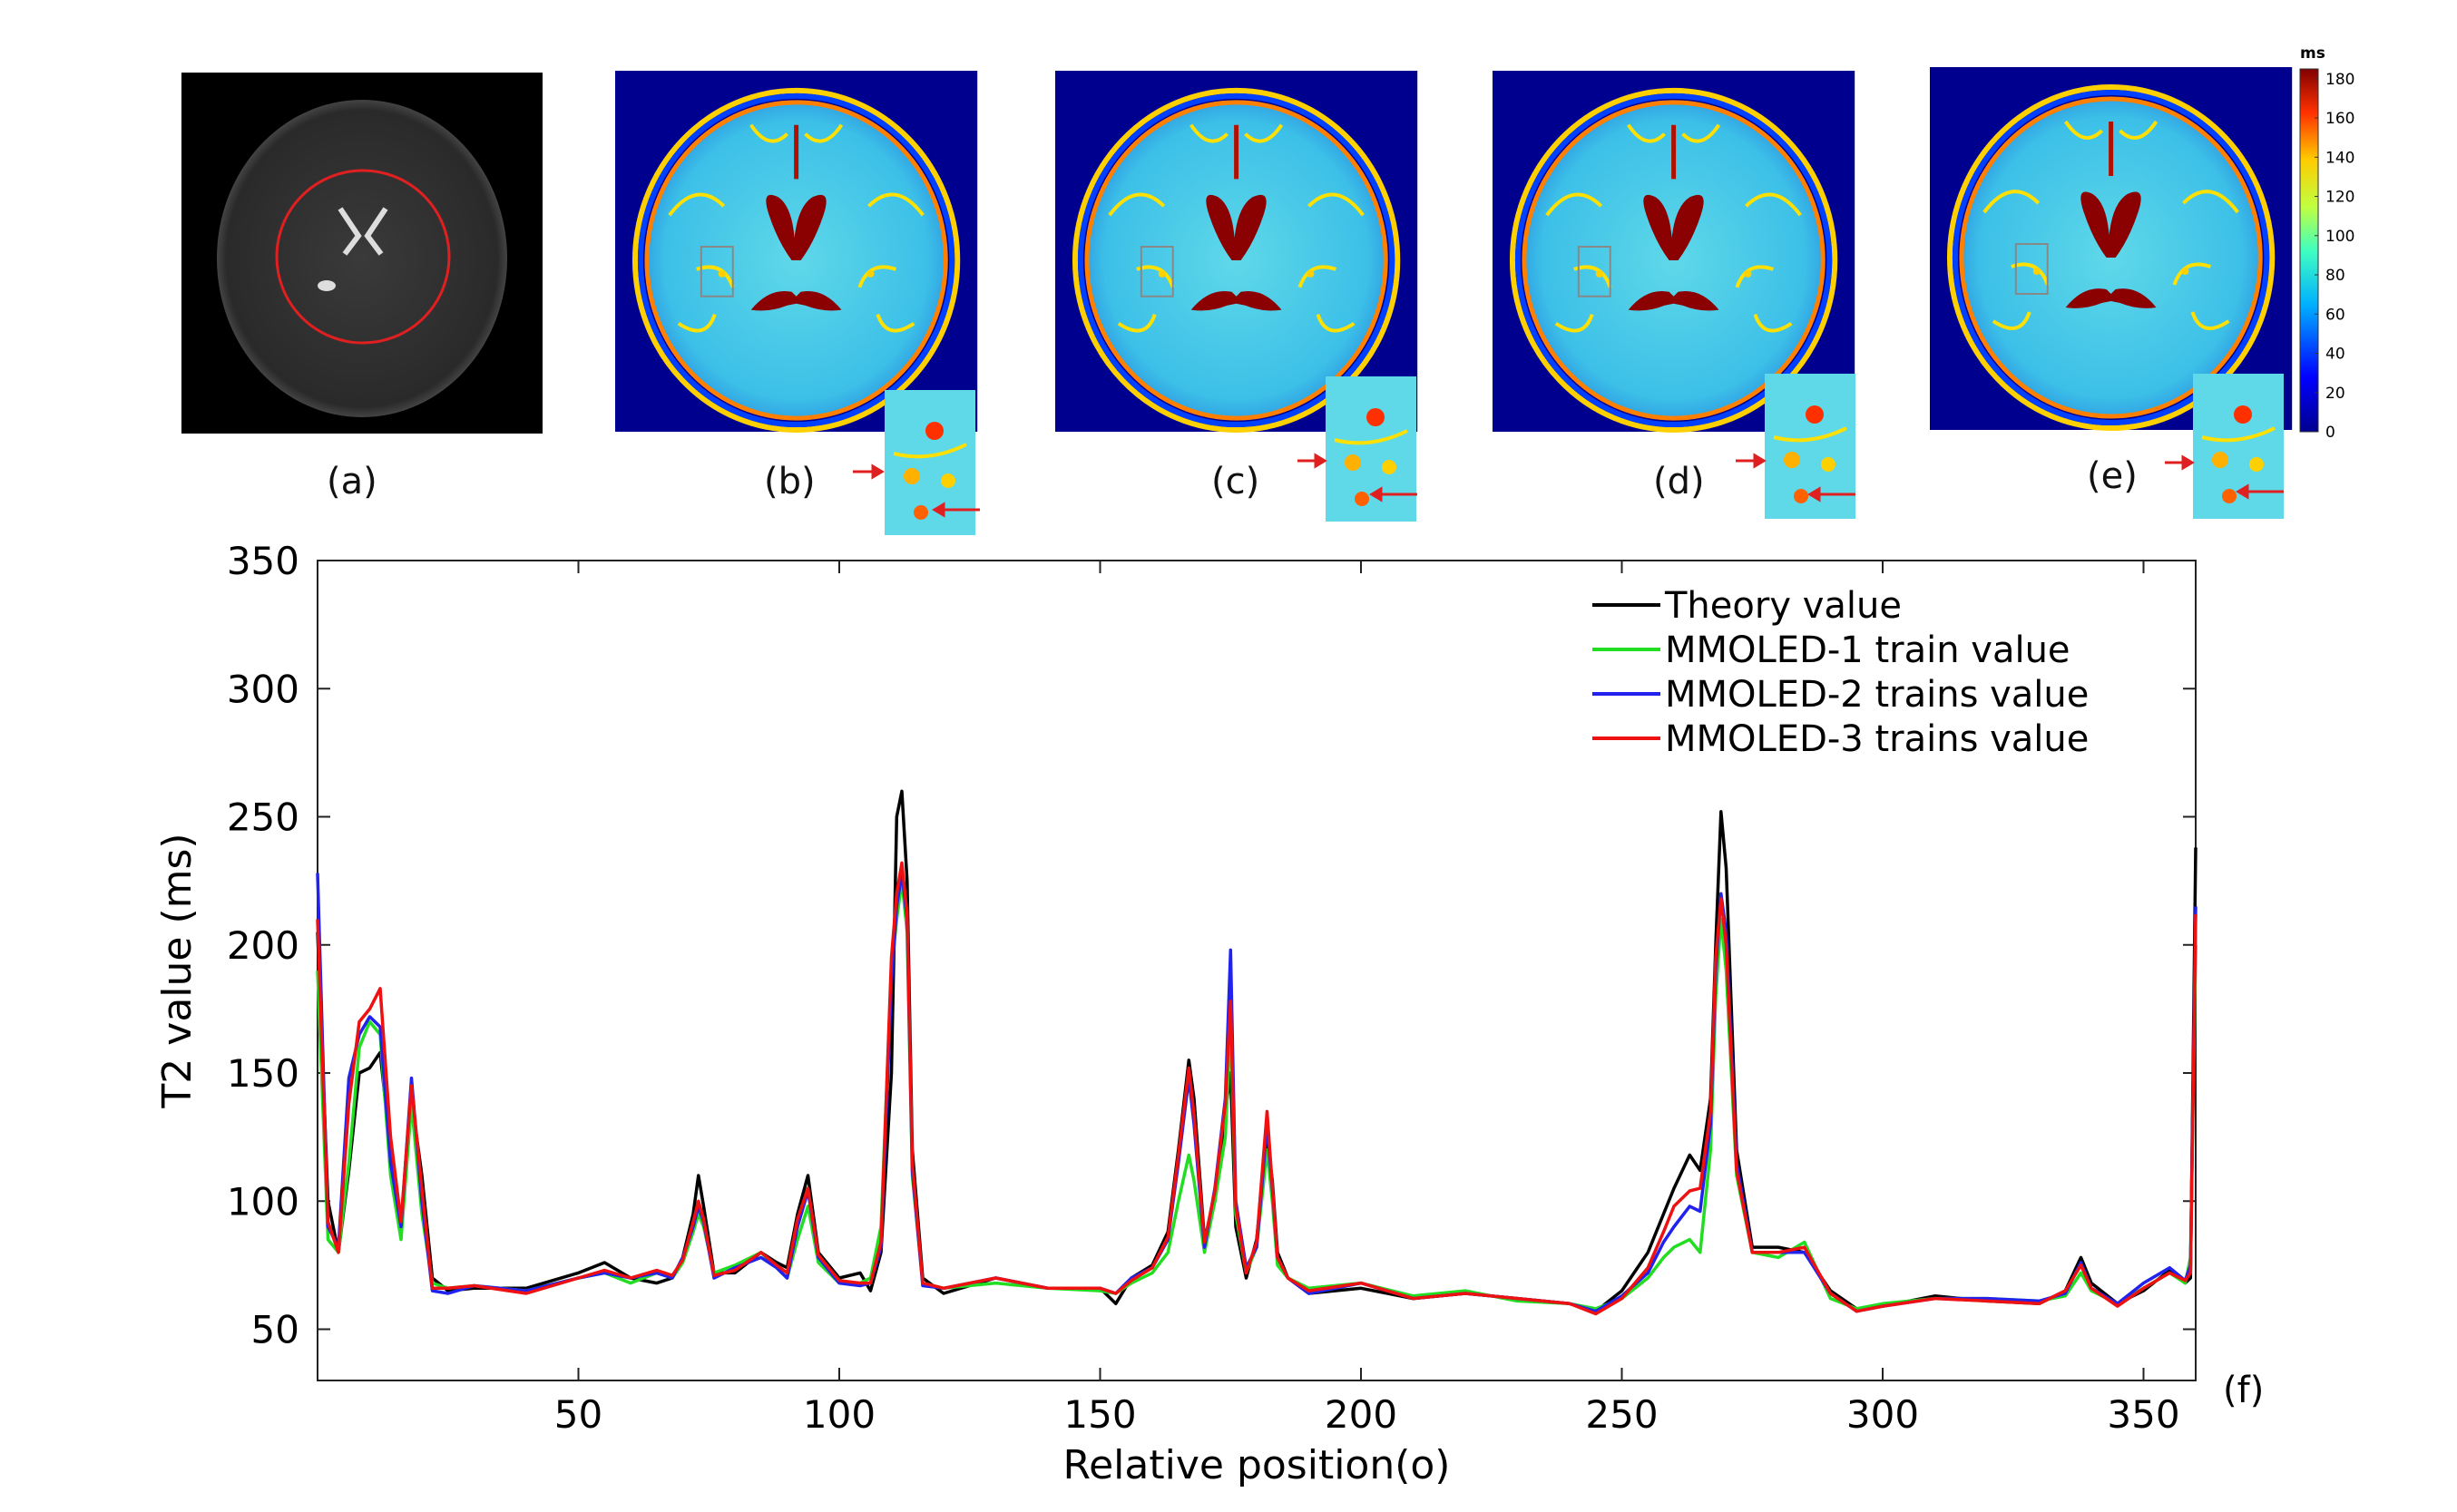 This screenshot has width=2457, height=1512. What do you see at coordinates (1257, 1465) in the screenshot?
I see `x-axis-label: Relative position(o)` at bounding box center [1257, 1465].